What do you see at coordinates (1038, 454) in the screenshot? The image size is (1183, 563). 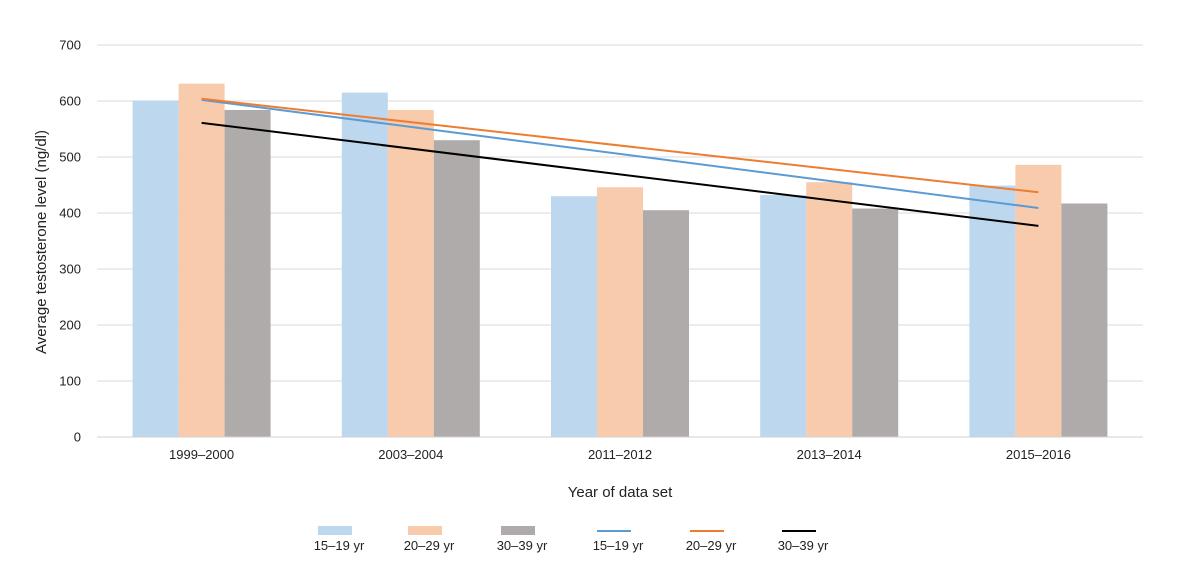 I see `x-tick-label: 2015–2016` at bounding box center [1038, 454].